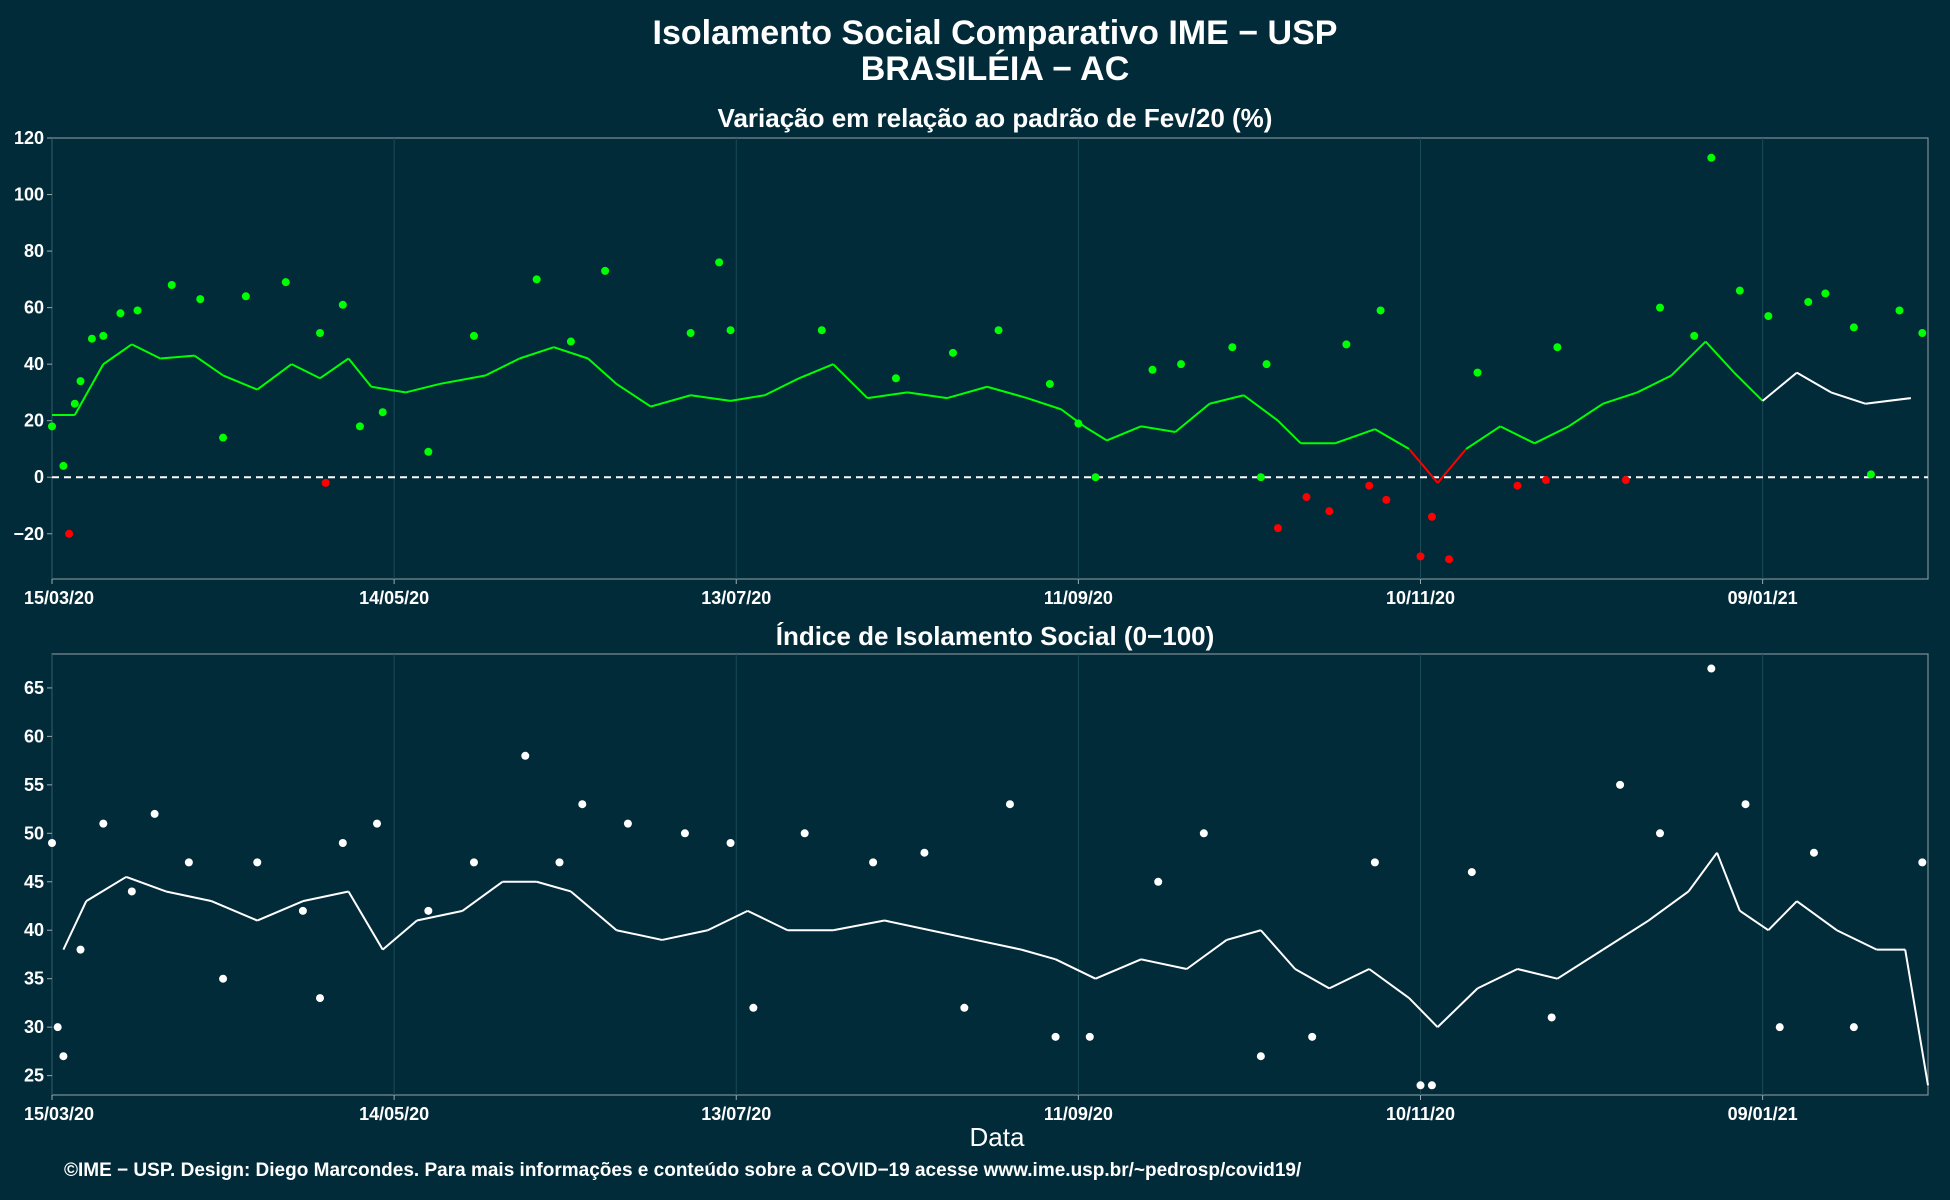 The image size is (1950, 1200). What do you see at coordinates (34, 979) in the screenshot?
I see `y-tick-label: 35` at bounding box center [34, 979].